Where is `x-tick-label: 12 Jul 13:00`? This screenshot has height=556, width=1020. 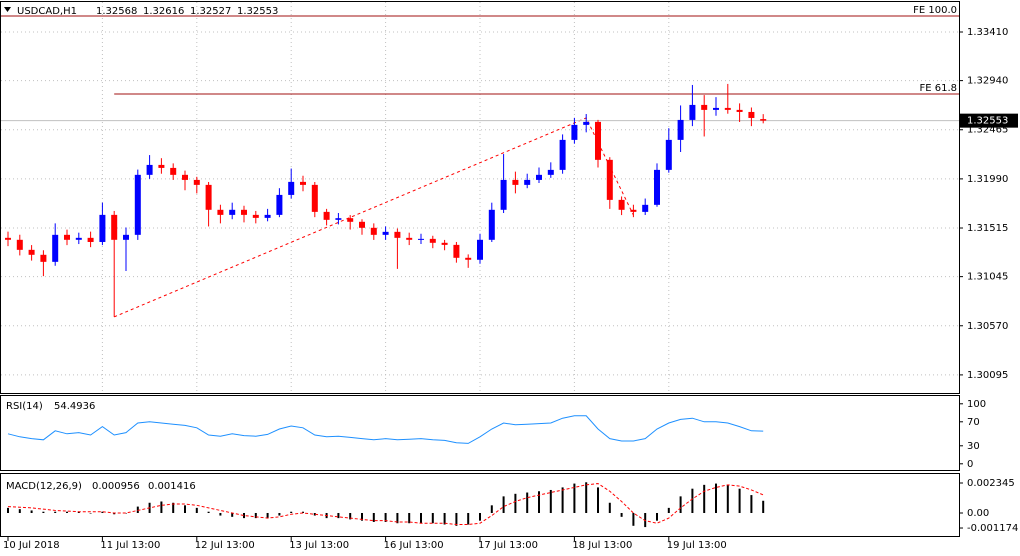
x-tick-label: 12 Jul 13:00 is located at coordinates (225, 545).